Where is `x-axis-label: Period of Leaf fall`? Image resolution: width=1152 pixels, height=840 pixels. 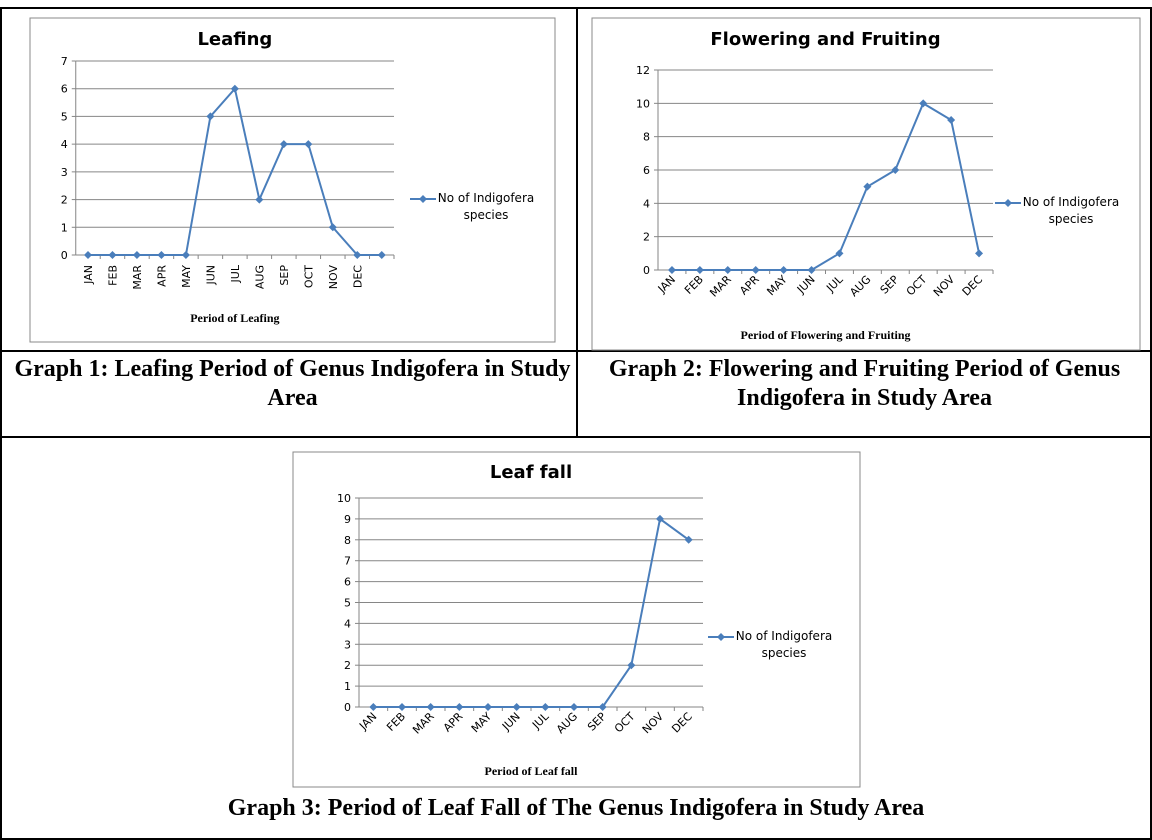
x-axis-label: Period of Leaf fall is located at coordinates (532, 771).